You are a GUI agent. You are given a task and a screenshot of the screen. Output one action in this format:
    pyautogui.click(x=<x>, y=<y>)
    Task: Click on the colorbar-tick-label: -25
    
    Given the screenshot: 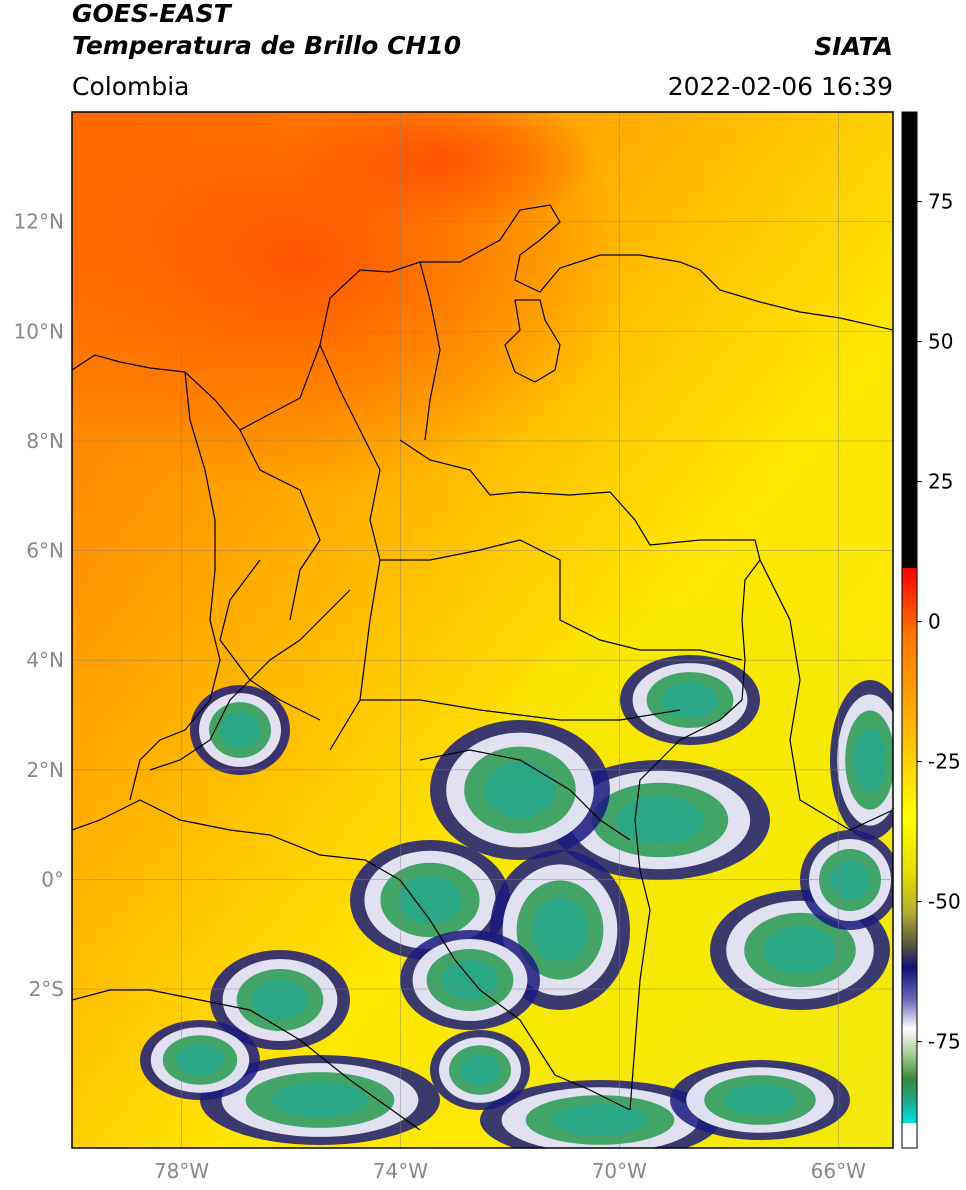 What is the action you would take?
    pyautogui.click(x=944, y=762)
    